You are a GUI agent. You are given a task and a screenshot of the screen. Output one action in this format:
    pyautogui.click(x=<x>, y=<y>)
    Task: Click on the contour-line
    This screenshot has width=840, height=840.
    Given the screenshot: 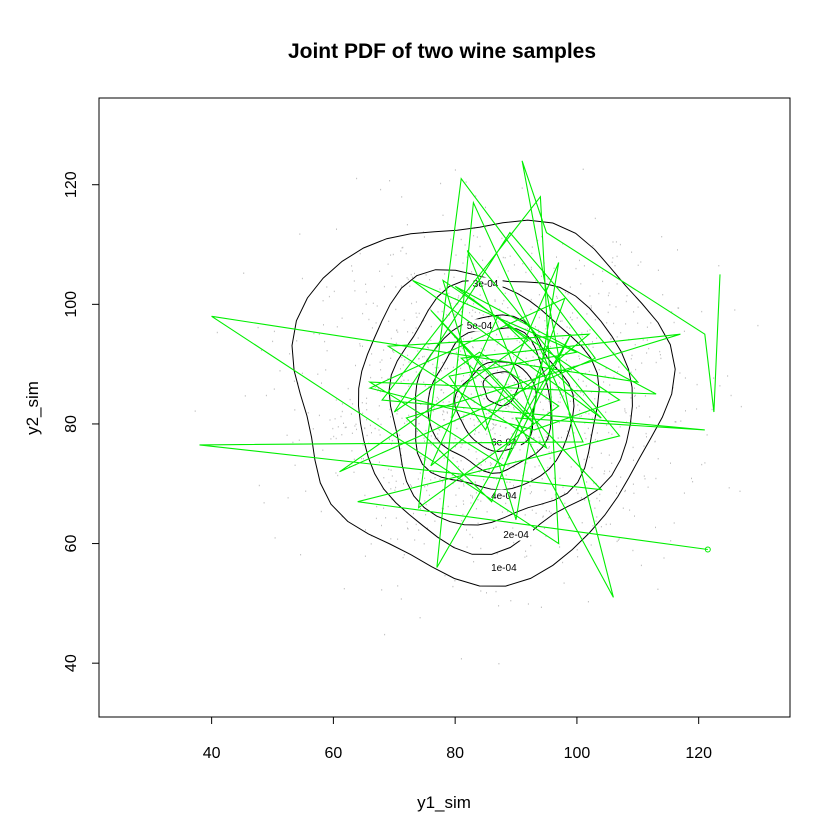 What is the action you would take?
    pyautogui.click(x=494, y=402)
    